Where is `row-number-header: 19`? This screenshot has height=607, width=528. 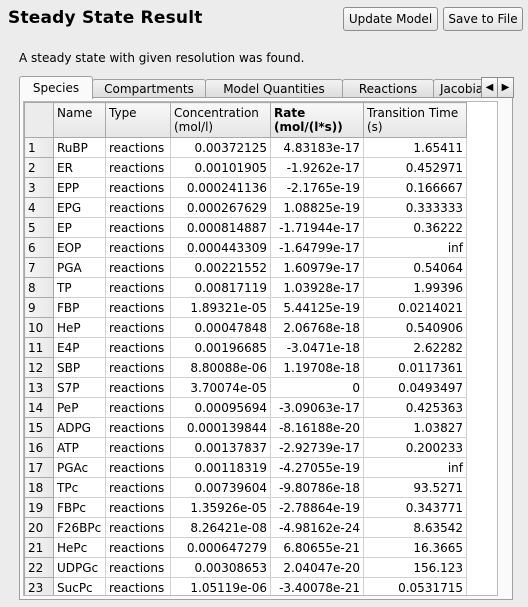 row-number-header: 19 is located at coordinates (39, 507).